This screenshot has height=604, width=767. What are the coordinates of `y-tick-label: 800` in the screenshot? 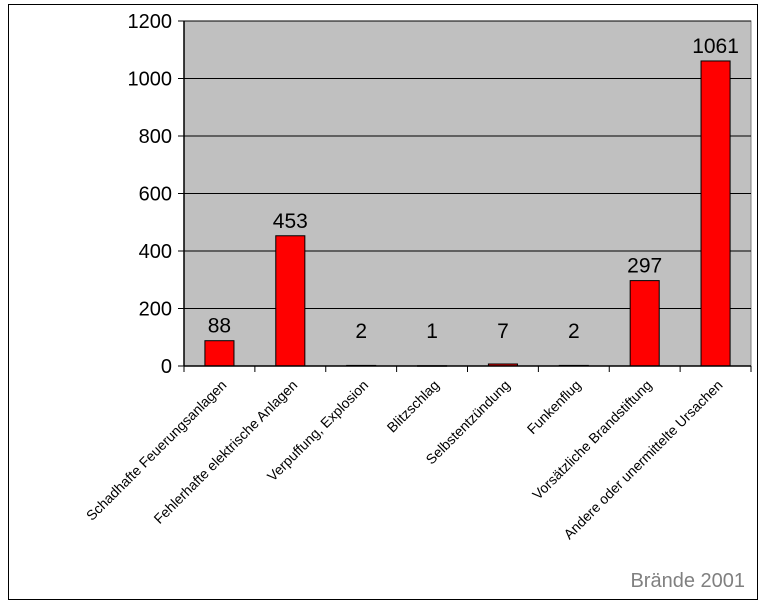 It's located at (155, 137).